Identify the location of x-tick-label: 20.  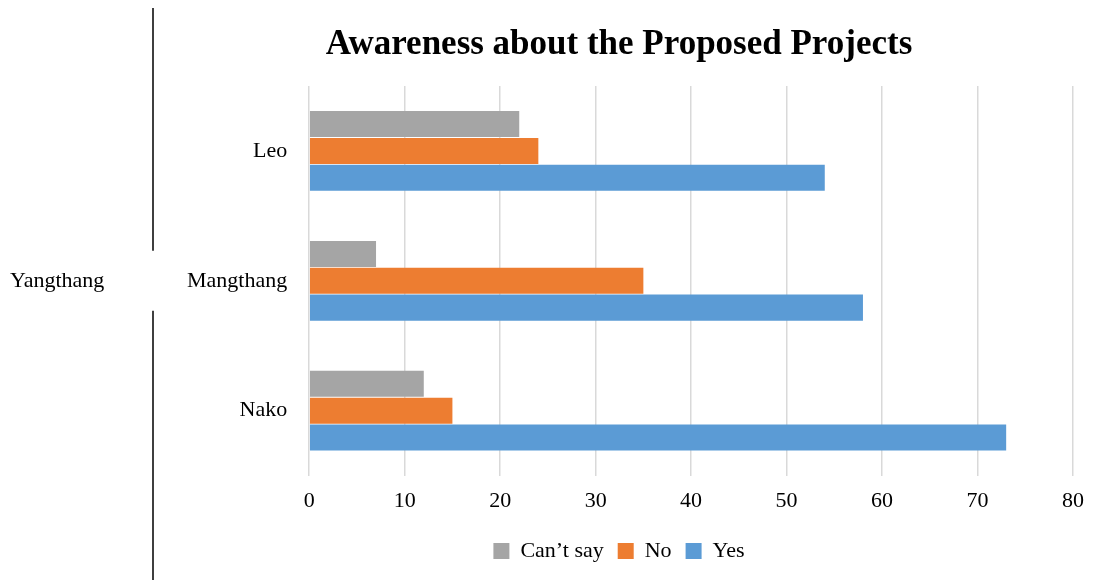
(500, 499).